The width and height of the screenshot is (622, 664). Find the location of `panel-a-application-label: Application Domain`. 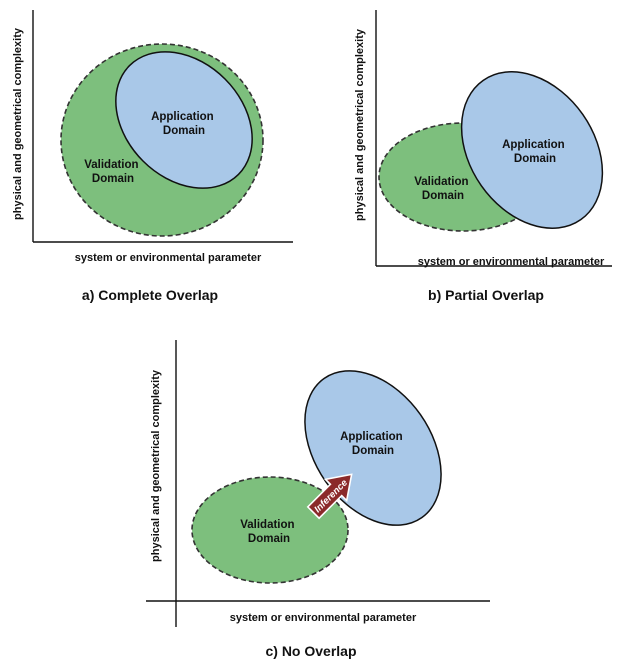

panel-a-application-label: Application Domain is located at coordinates (184, 124).